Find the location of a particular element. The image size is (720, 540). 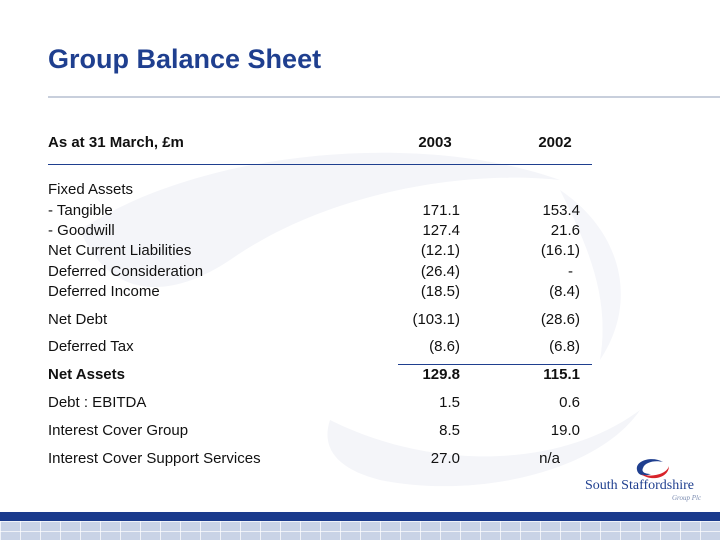

logo-subtitle: Group Plc is located at coordinates (687, 498).